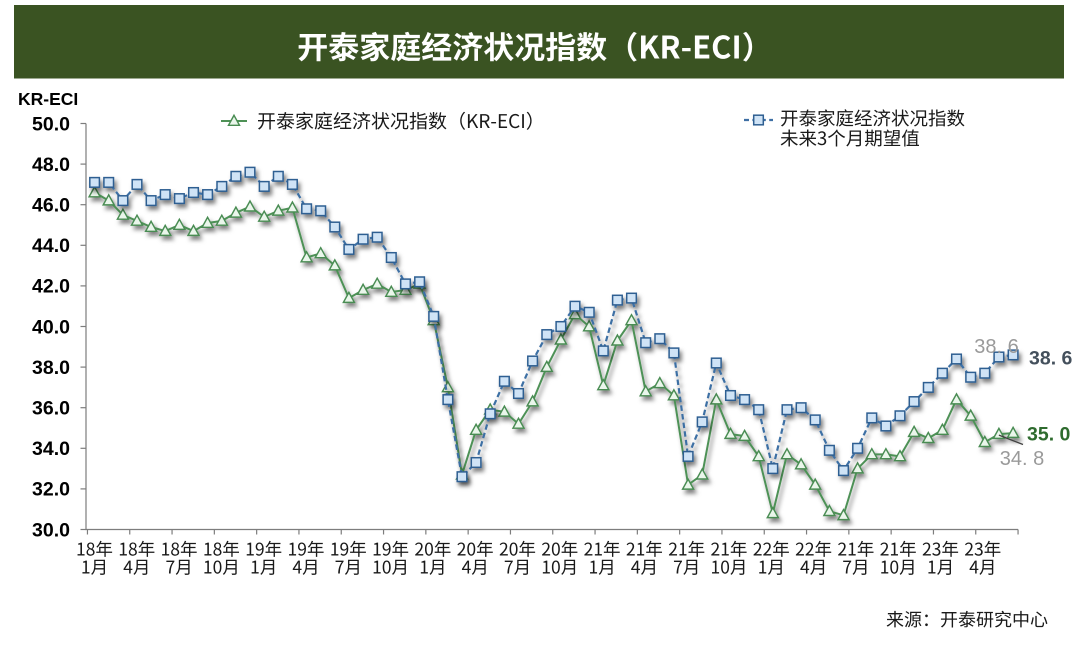  Describe the element at coordinates (51, 409) in the screenshot. I see `svg-text: 36.0` at that location.